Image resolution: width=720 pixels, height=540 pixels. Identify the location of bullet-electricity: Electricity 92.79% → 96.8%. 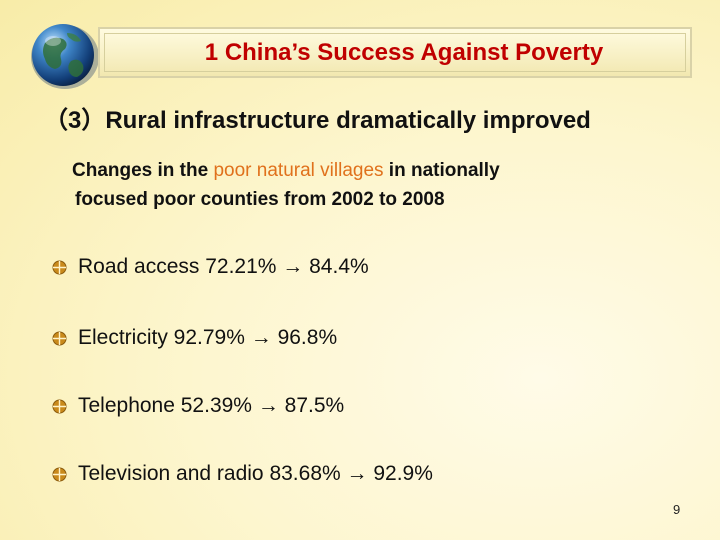
(194, 338).